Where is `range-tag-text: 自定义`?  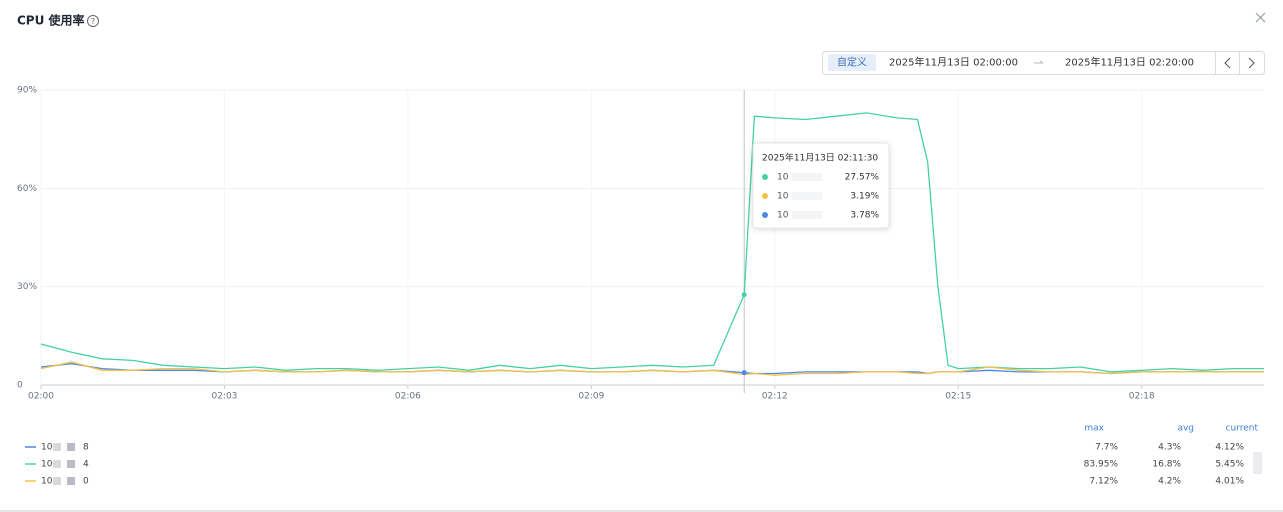 range-tag-text: 自定义 is located at coordinates (852, 62).